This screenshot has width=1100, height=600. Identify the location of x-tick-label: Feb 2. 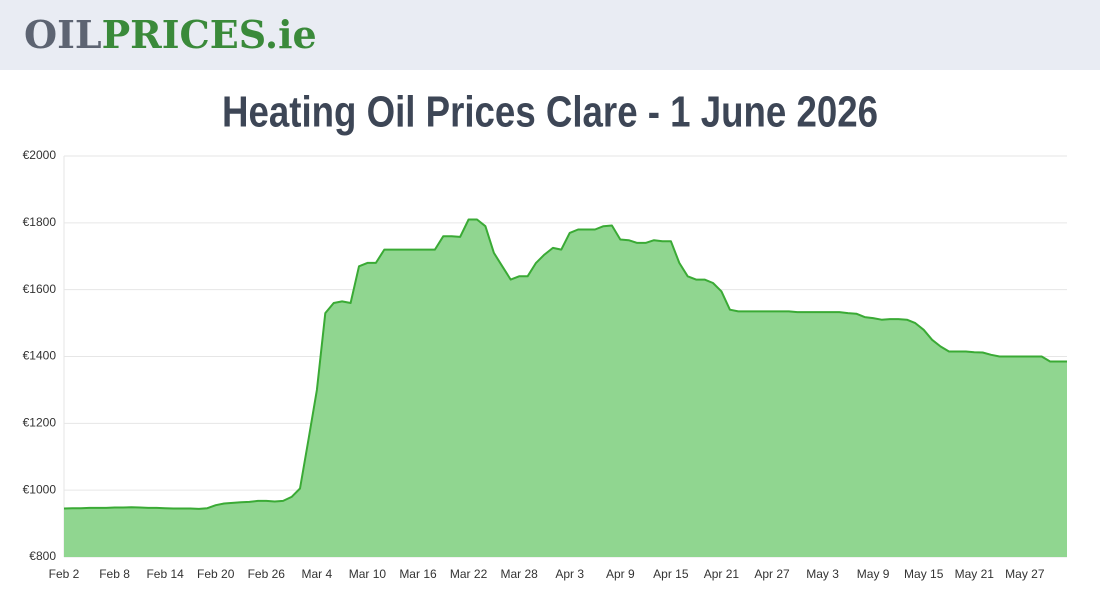
(64, 574).